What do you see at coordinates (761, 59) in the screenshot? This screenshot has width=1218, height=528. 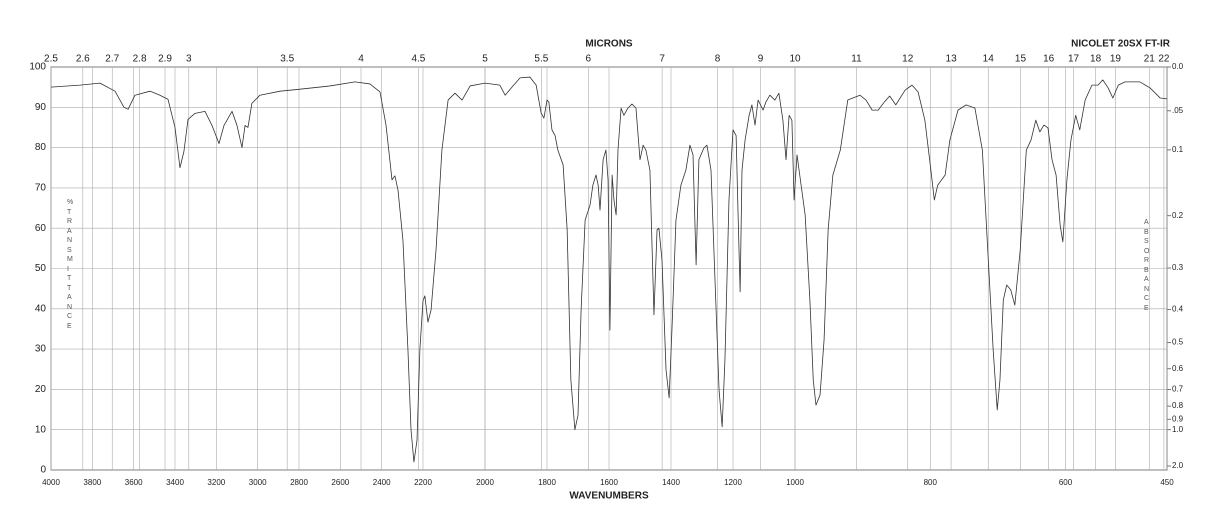 I see `x2-tick-label: 9` at bounding box center [761, 59].